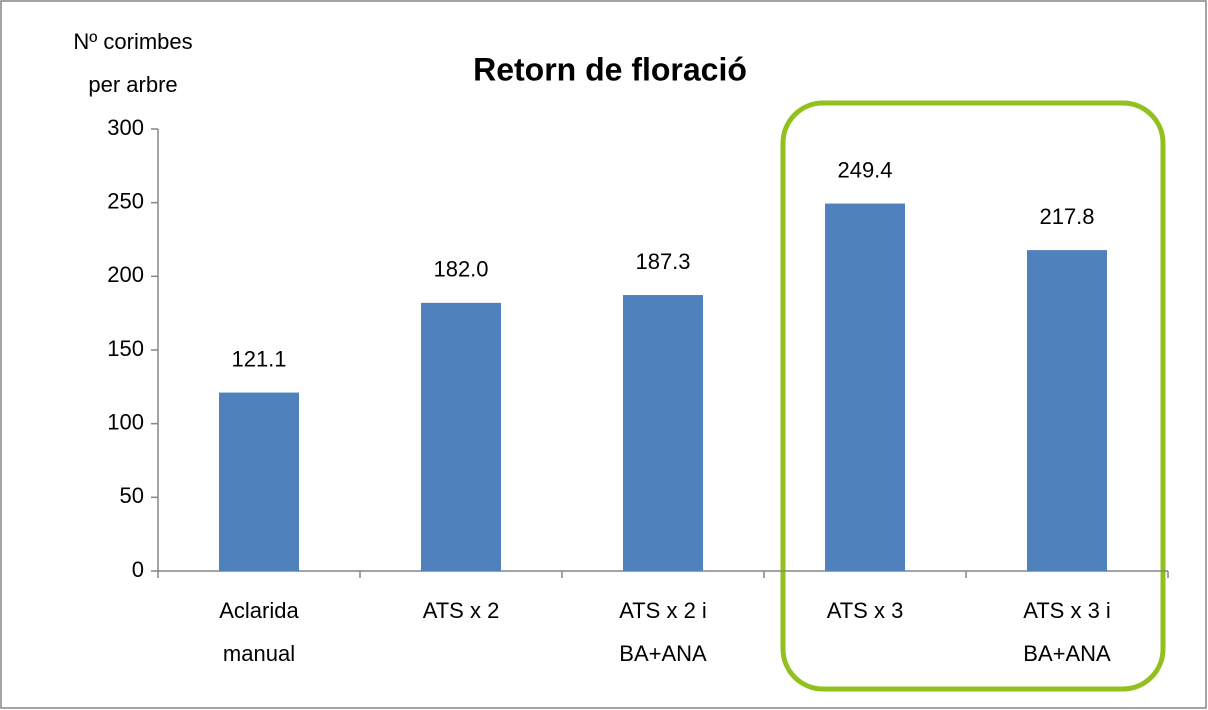 The width and height of the screenshot is (1208, 710). What do you see at coordinates (125, 348) in the screenshot?
I see `y-tick-label: 150` at bounding box center [125, 348].